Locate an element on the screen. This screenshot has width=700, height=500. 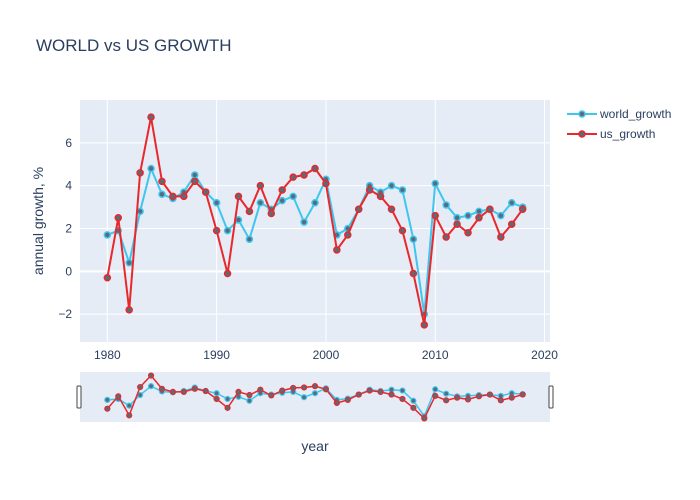
legend-item-world_growth: world_growth is located at coordinates (619, 114).